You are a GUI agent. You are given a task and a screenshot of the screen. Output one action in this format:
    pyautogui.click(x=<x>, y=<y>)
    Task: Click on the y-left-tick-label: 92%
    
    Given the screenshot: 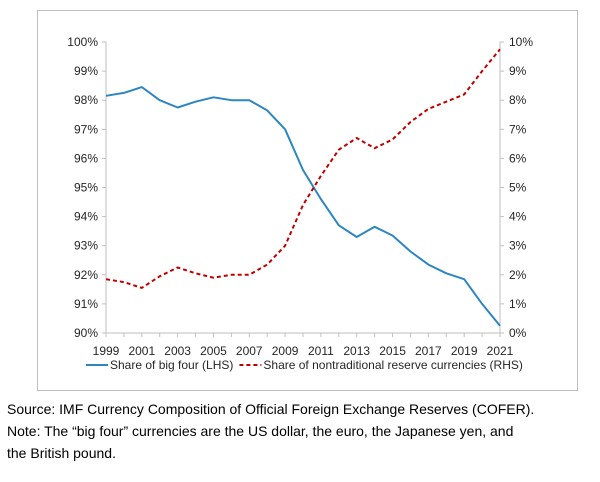 What is the action you would take?
    pyautogui.click(x=86, y=275)
    